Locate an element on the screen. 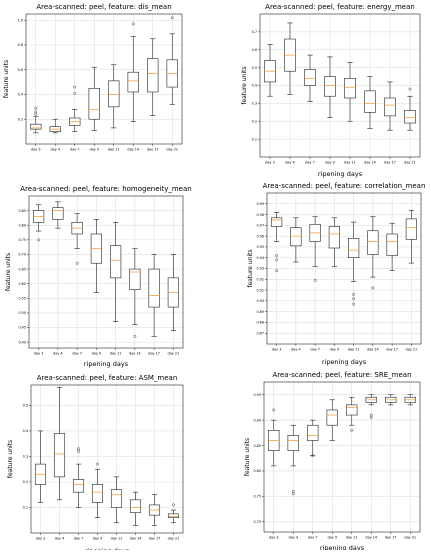 The image size is (431, 554). x-tick-label: day 17 is located at coordinates (155, 539).